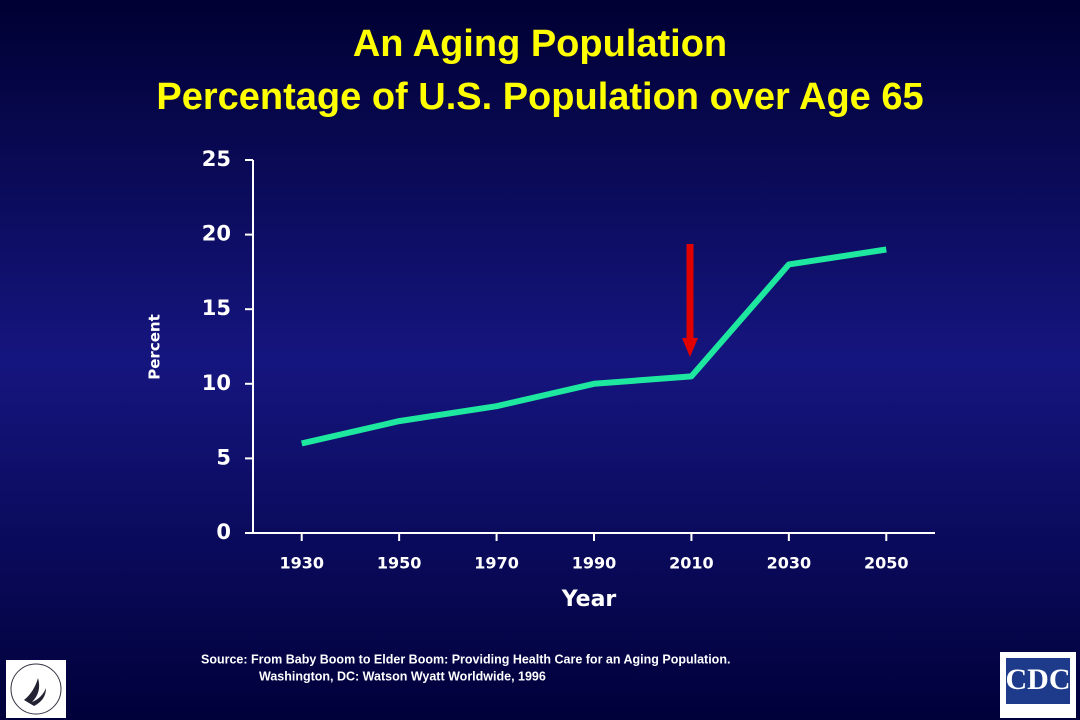  What do you see at coordinates (216, 159) in the screenshot?
I see `y-tick-label: 25` at bounding box center [216, 159].